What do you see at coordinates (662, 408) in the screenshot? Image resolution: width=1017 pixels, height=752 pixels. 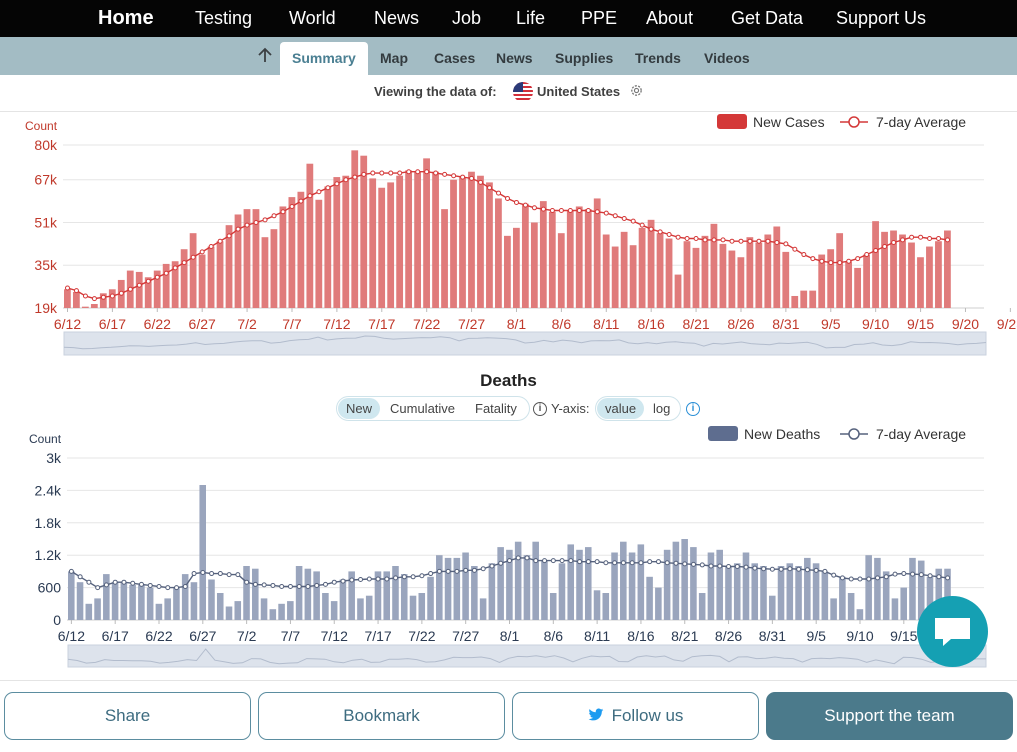 I see `scale-log: log` at bounding box center [662, 408].